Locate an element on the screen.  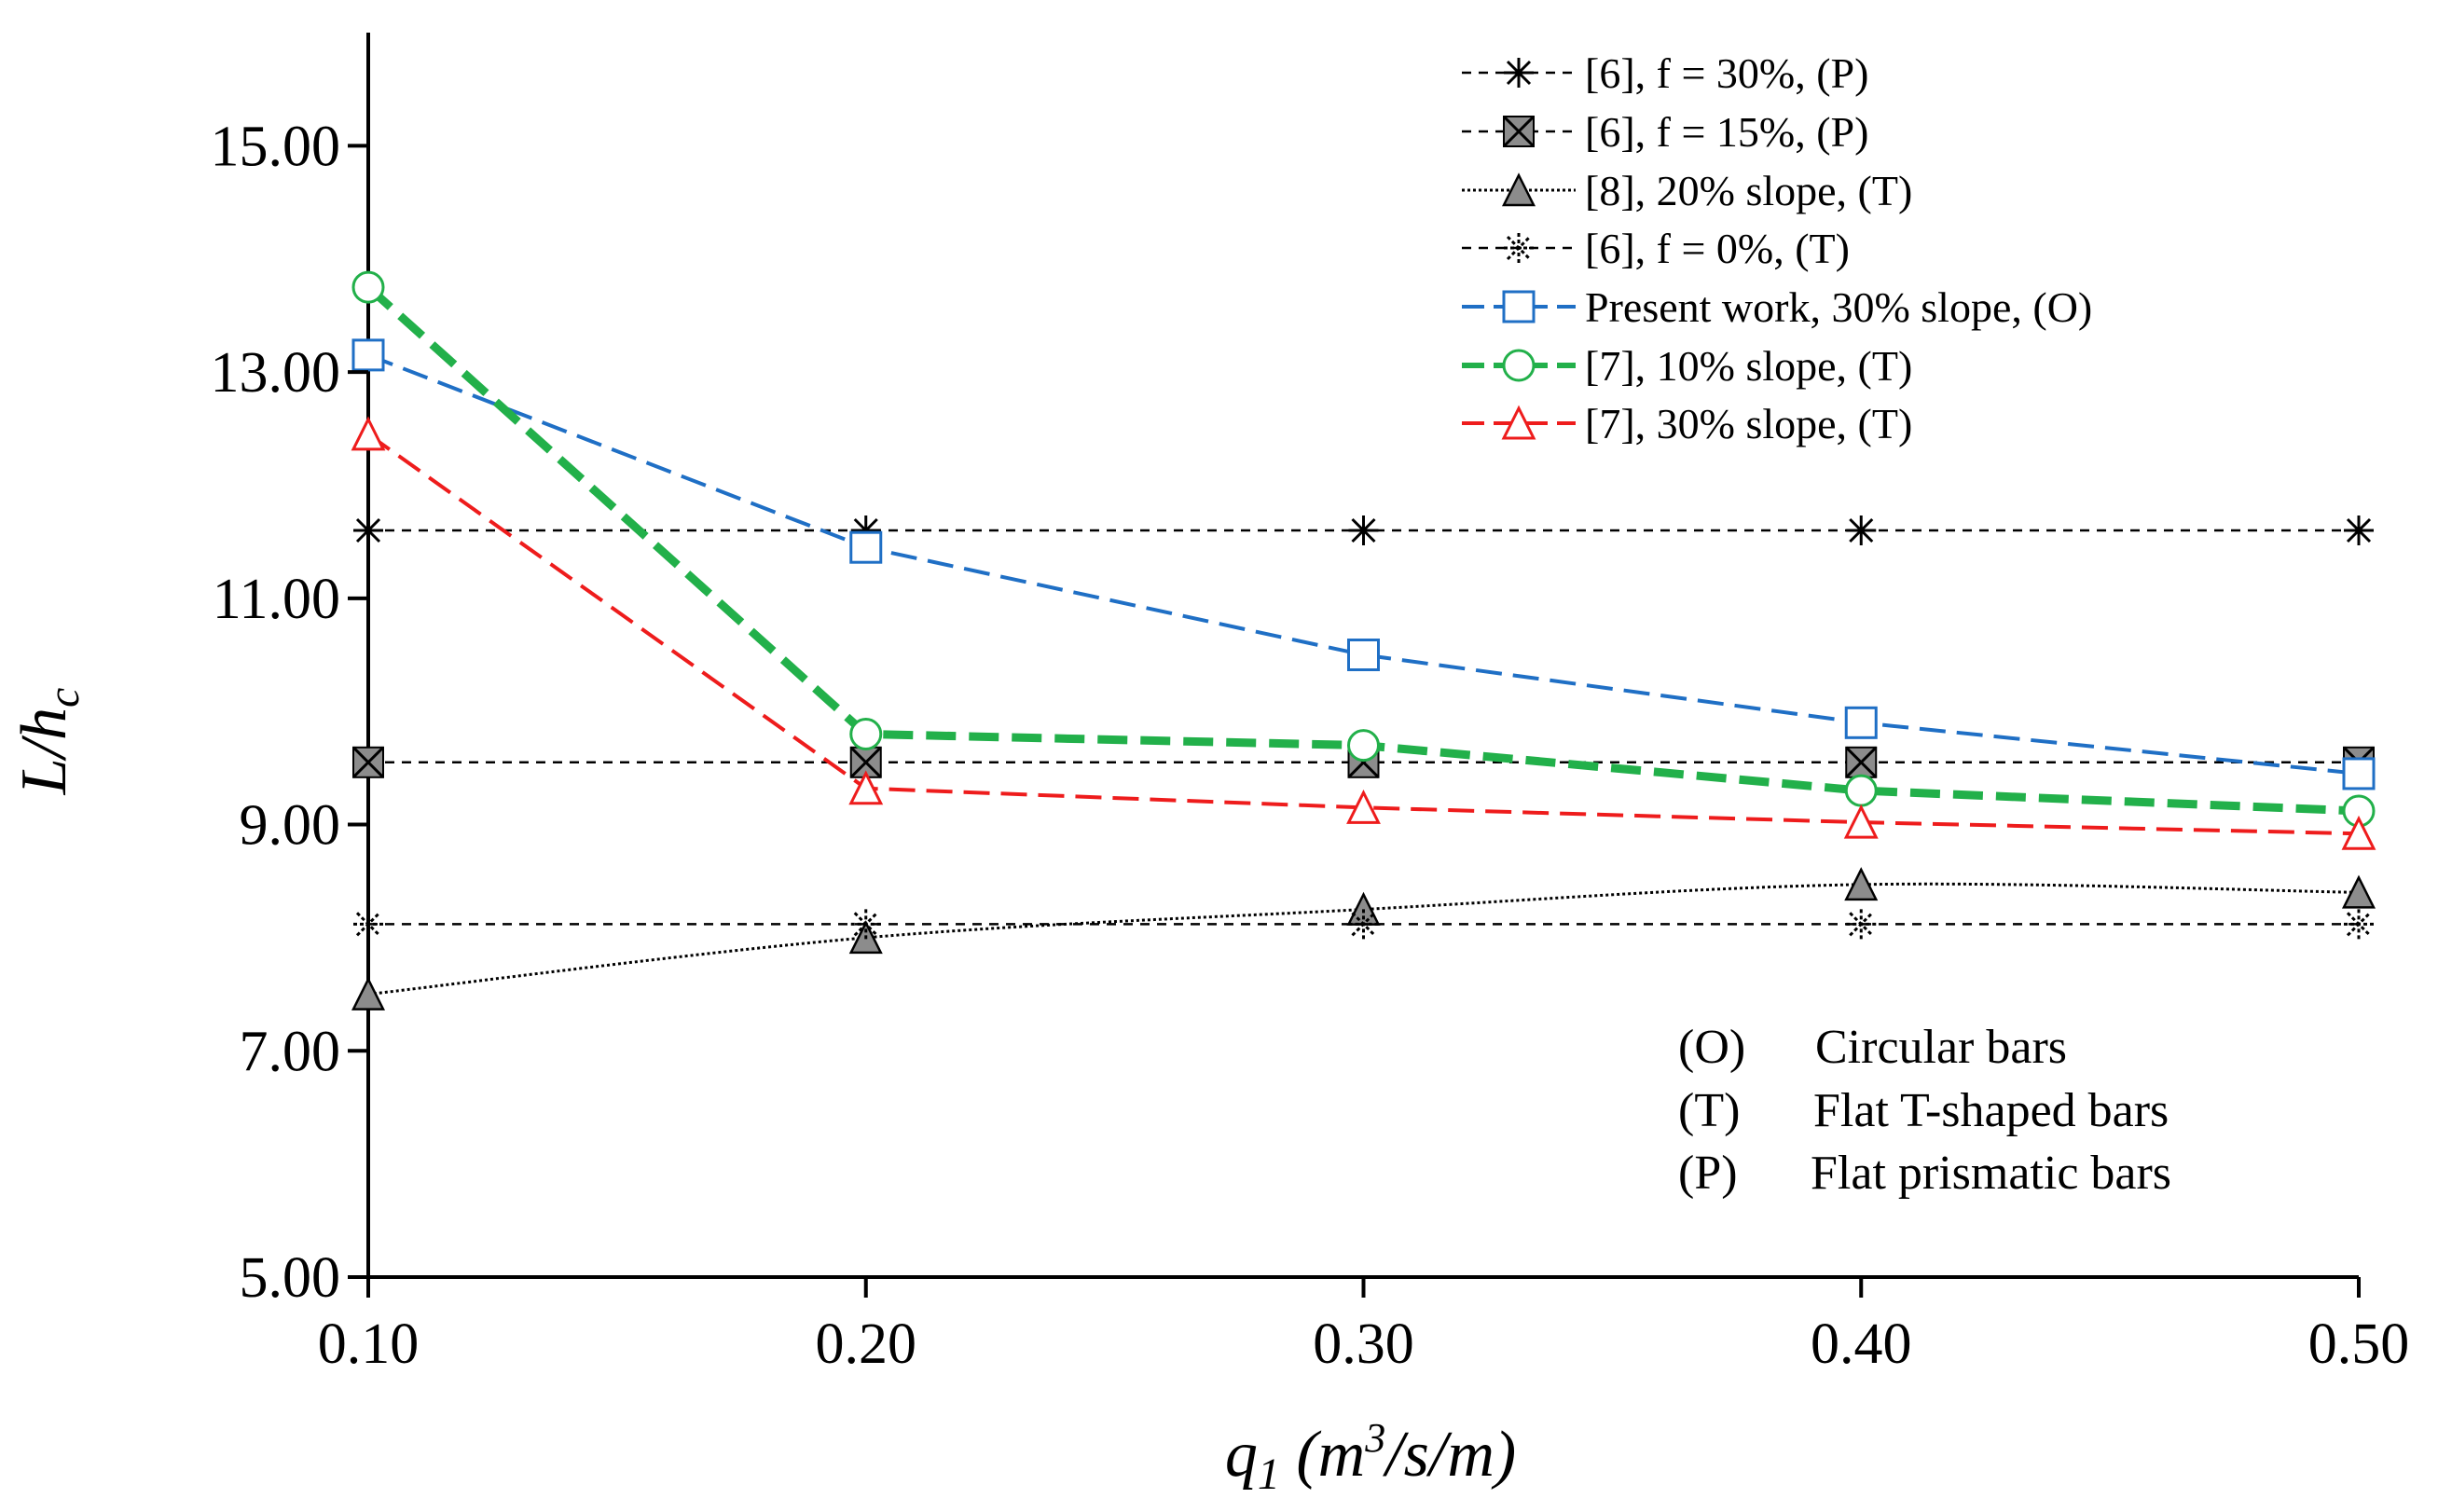
x-axis-title: q1 (m3/s/m) is located at coordinates (1370, 1457).